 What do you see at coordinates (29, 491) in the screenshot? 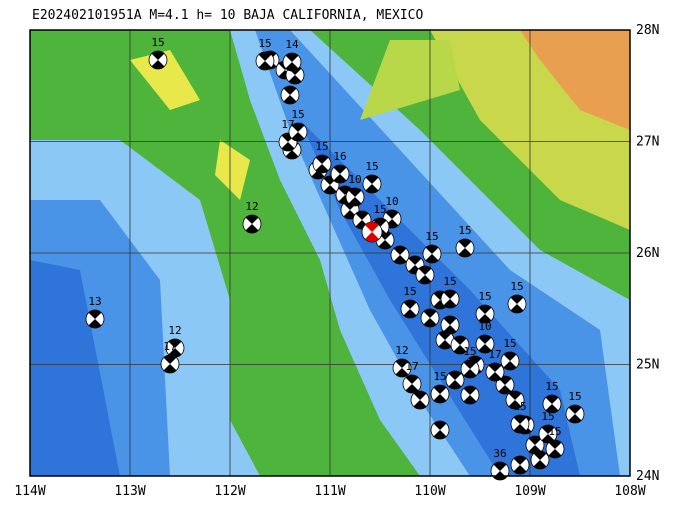
I see `lon-label: 114W` at bounding box center [29, 491].